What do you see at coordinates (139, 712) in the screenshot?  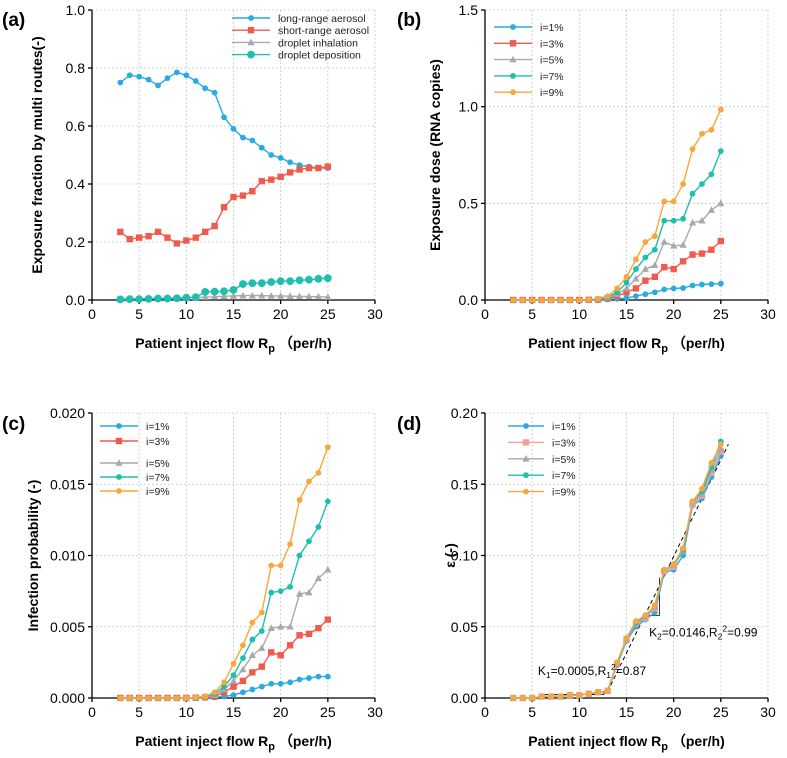 I see `x-tick-label: 5` at bounding box center [139, 712].